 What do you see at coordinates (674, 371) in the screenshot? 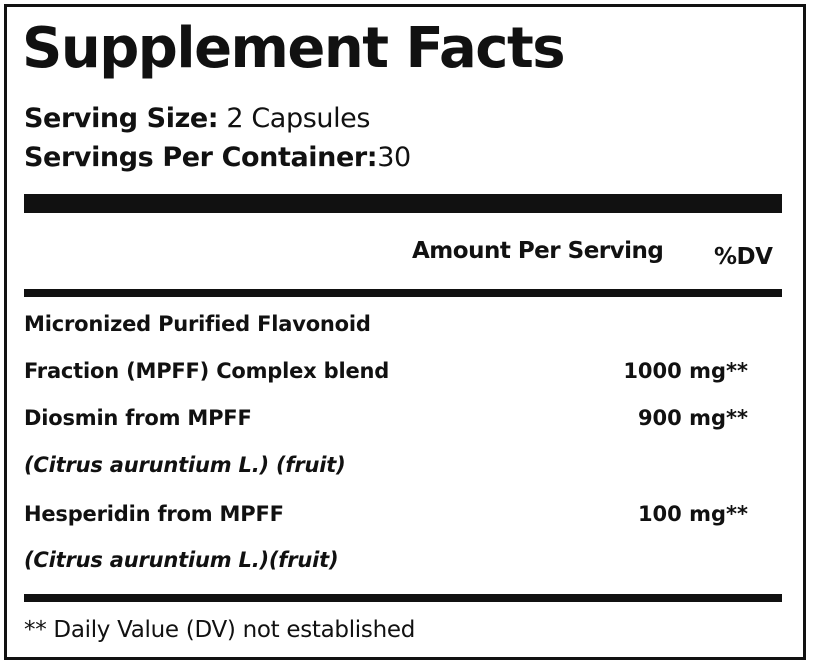
I see `ingredient-amount: 1000 mg` at bounding box center [674, 371].